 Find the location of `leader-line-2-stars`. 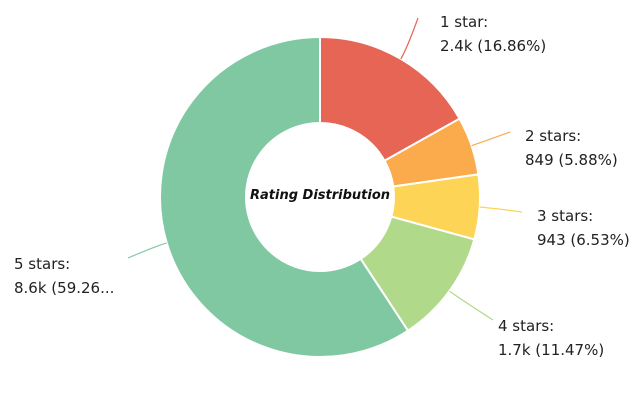

leader-line-2-stars is located at coordinates (491, 139).